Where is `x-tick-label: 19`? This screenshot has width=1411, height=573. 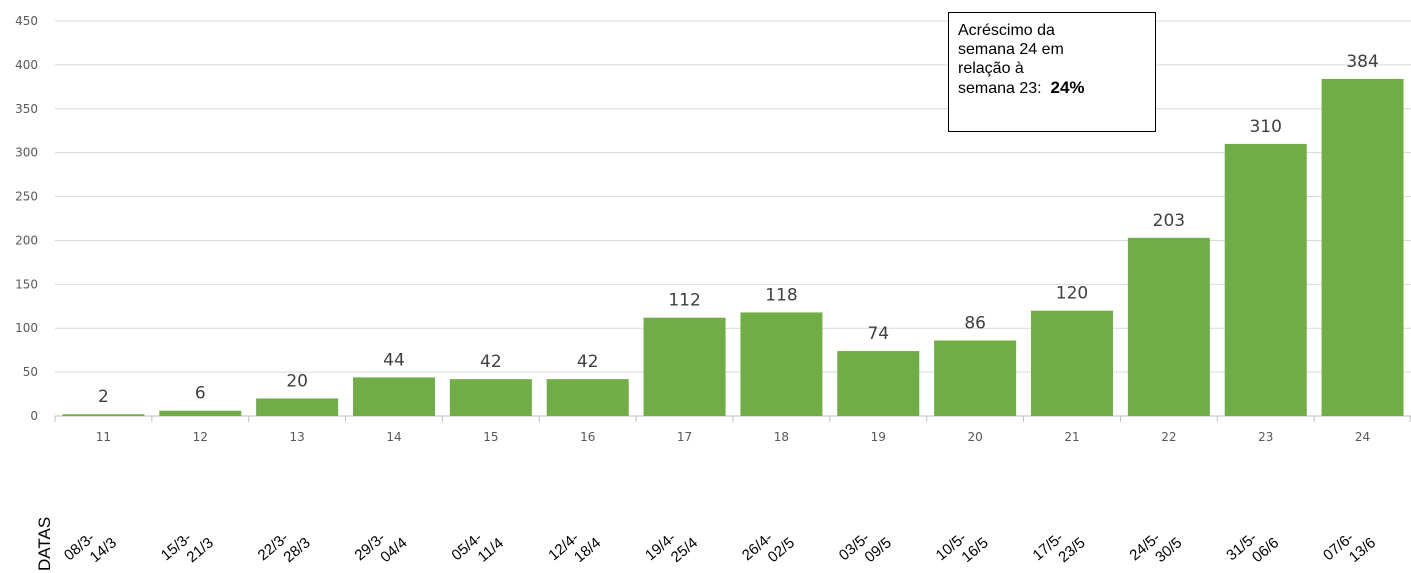
x-tick-label: 19 is located at coordinates (878, 437).